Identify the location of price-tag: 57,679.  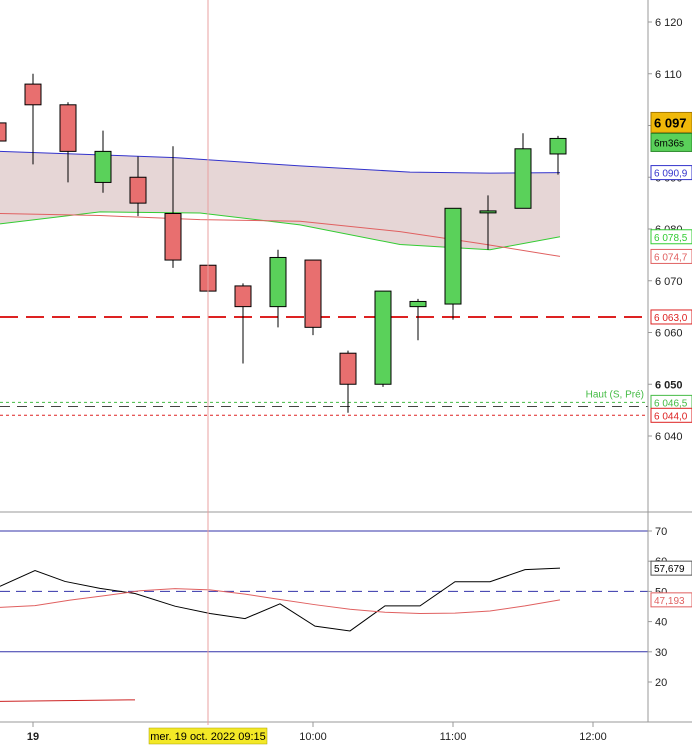
(671, 568).